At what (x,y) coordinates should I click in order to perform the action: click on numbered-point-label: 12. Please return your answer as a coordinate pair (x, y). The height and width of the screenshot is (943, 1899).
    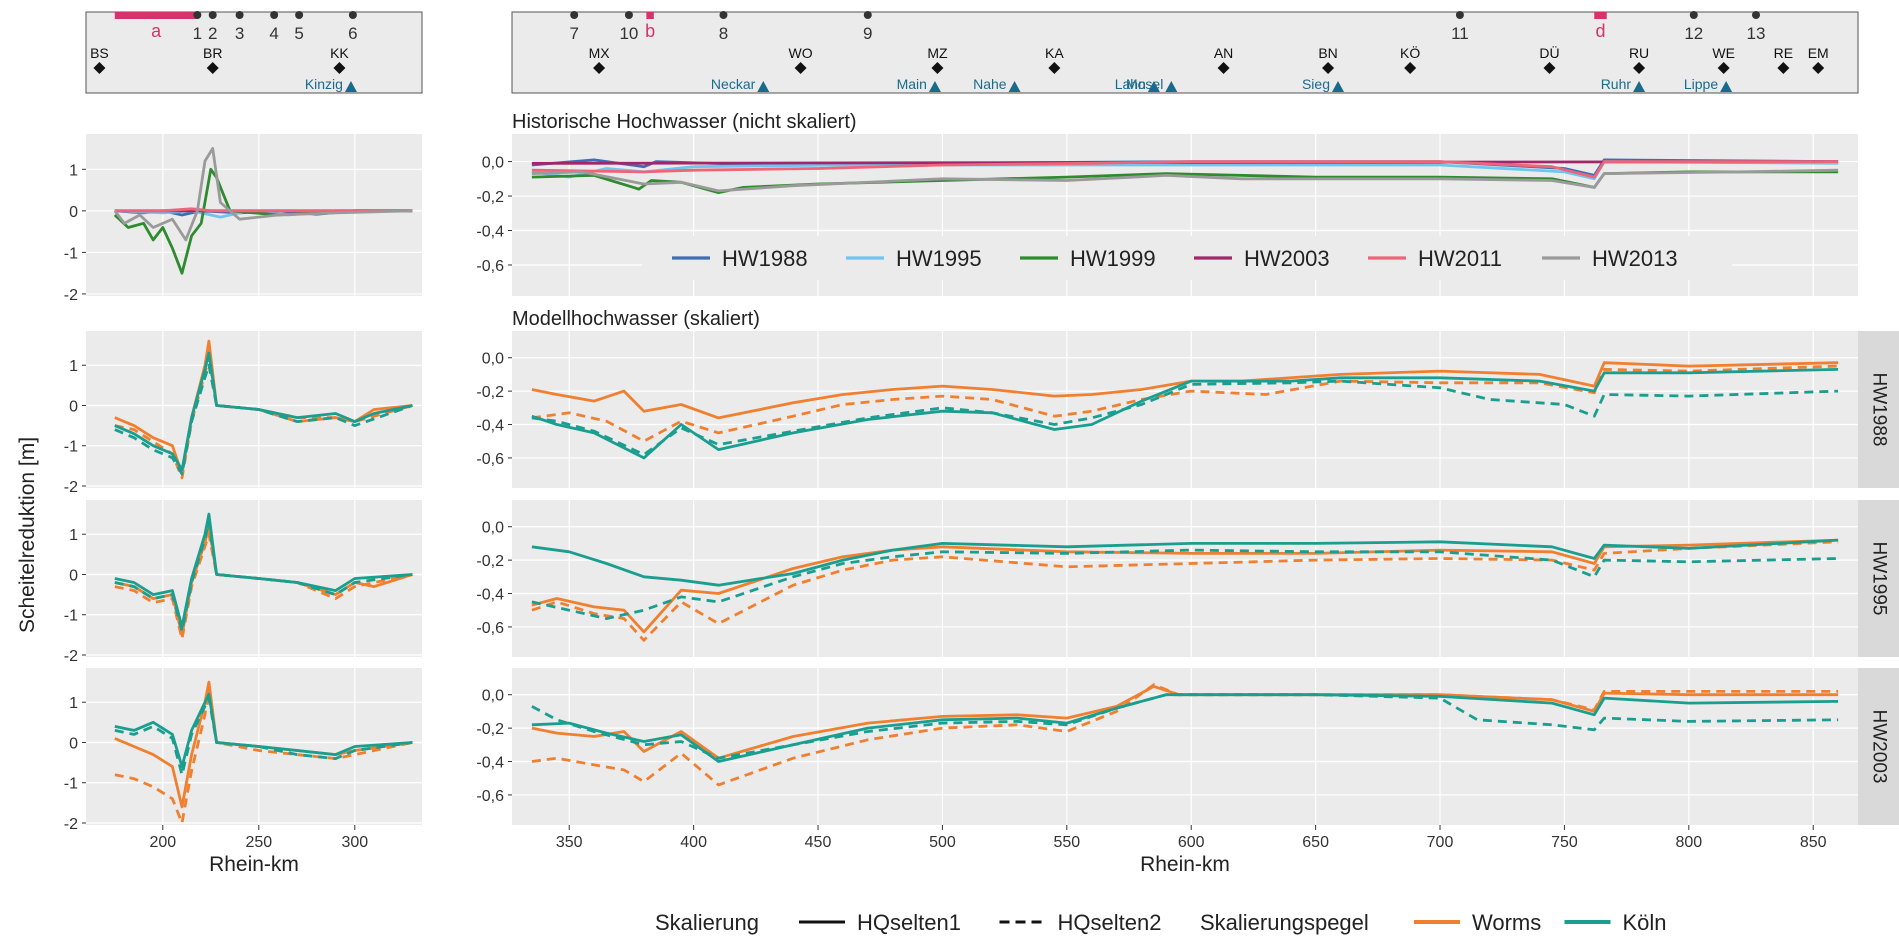
    Looking at the image, I should click on (1693, 33).